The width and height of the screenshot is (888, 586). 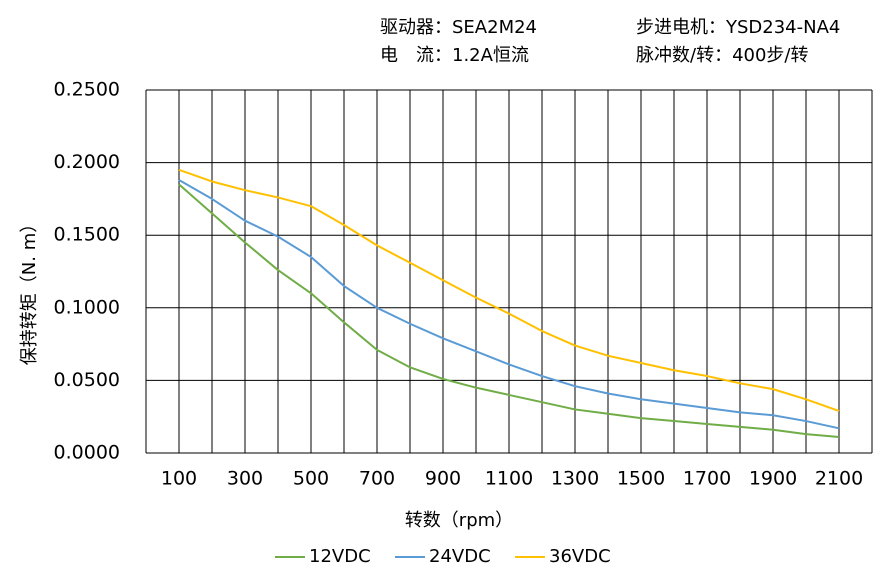 I want to click on legend-label: 12VDC, so click(x=340, y=556).